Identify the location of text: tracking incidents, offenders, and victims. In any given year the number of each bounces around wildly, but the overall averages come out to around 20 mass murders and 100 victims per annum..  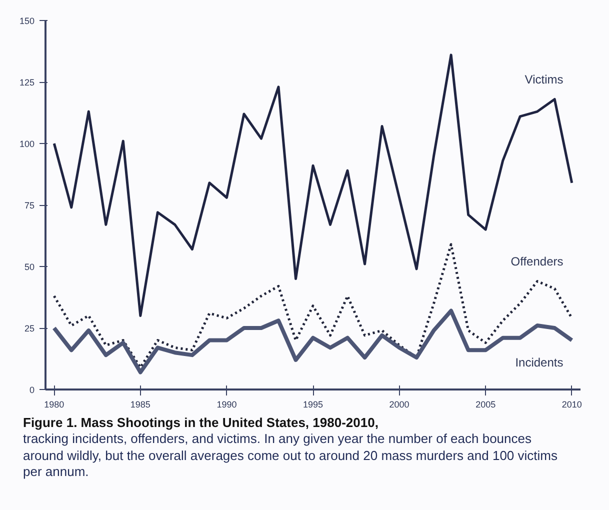
(290, 455).